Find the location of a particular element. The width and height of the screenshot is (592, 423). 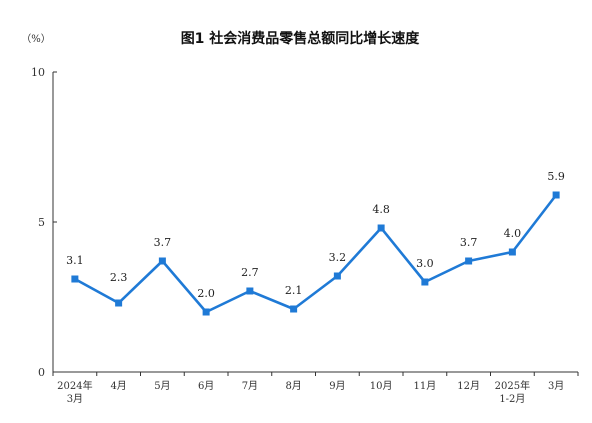

x-tick-label: 3月 is located at coordinates (556, 386).